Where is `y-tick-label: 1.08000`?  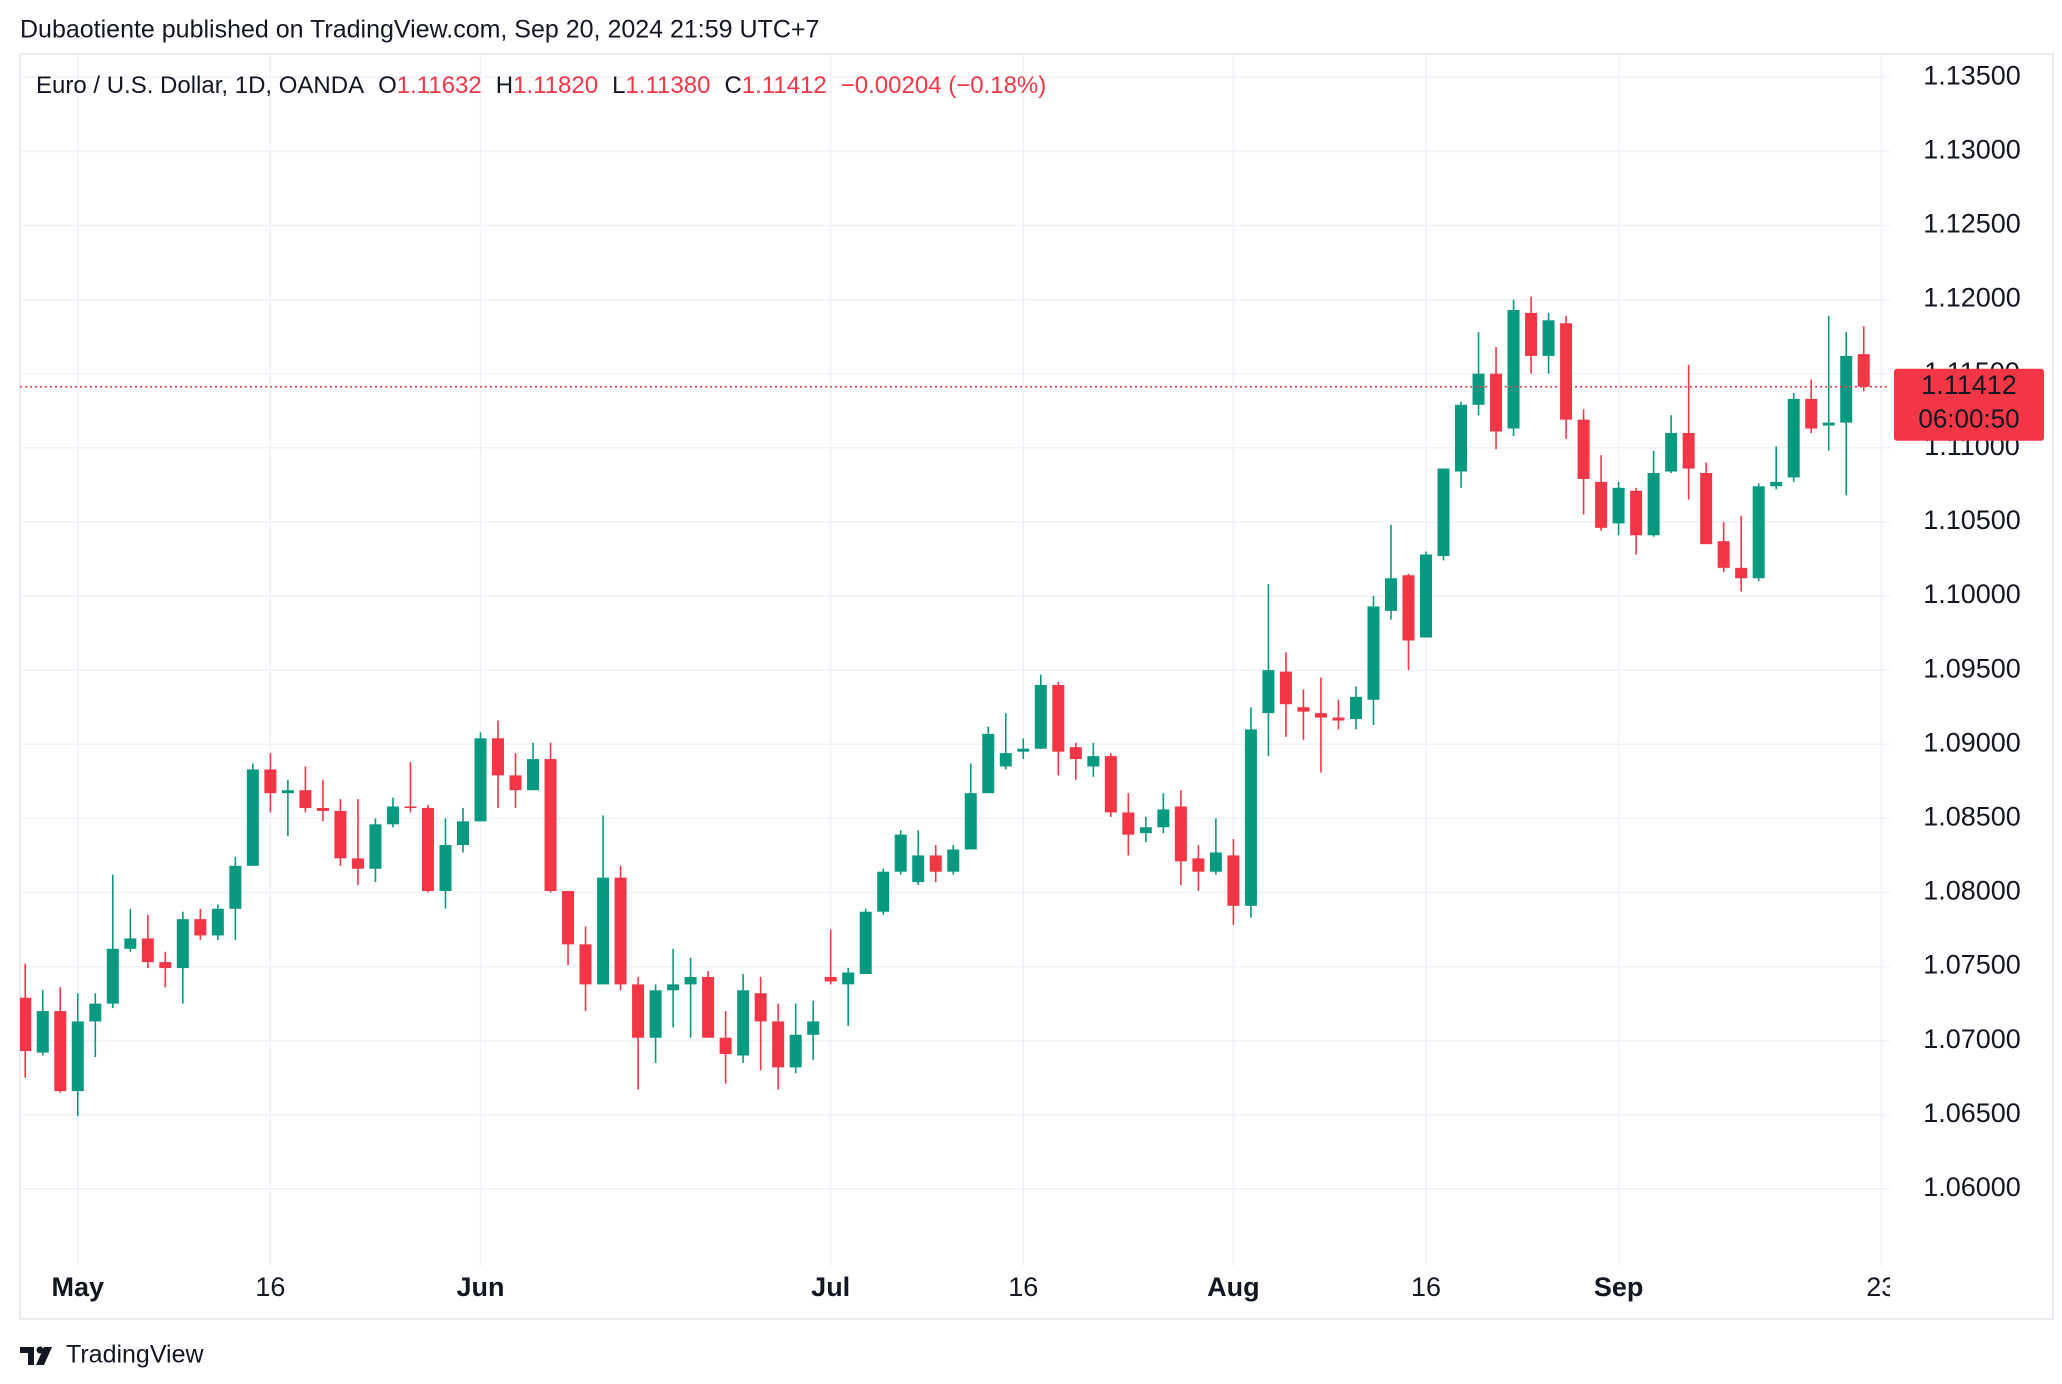
y-tick-label: 1.08000 is located at coordinates (1972, 891).